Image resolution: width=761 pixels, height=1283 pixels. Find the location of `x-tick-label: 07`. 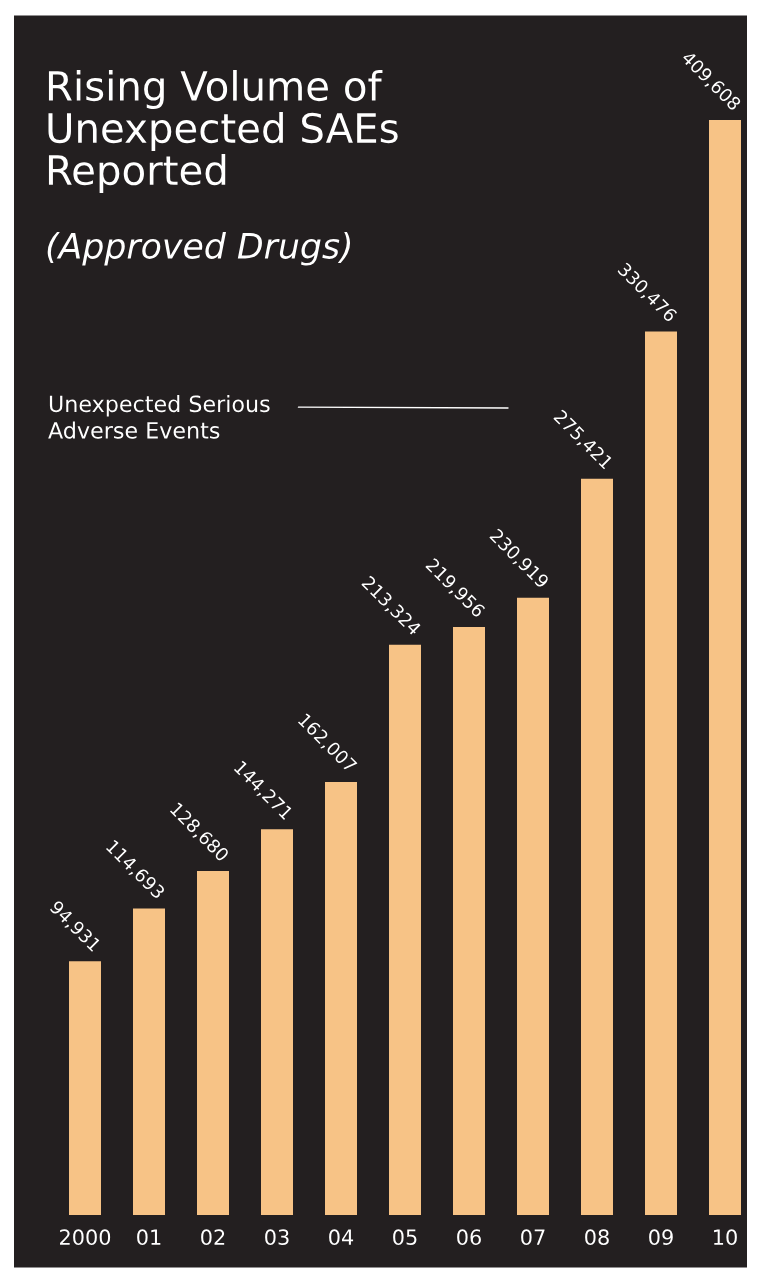

x-tick-label: 07 is located at coordinates (533, 1237).